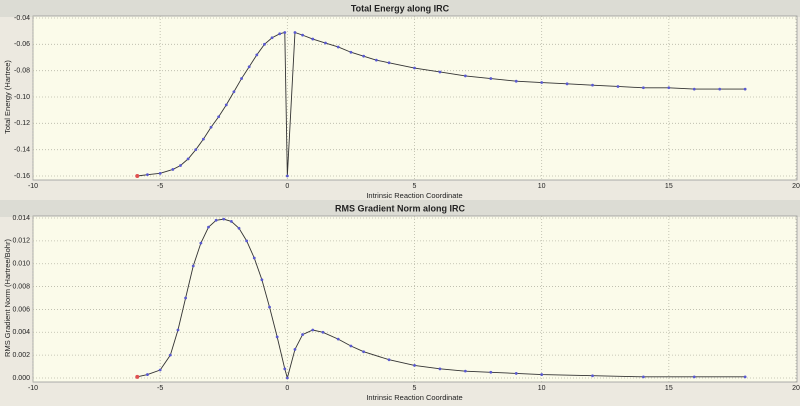  Describe the element at coordinates (22, 71) in the screenshot. I see `y-tick-label: -0.08` at that location.